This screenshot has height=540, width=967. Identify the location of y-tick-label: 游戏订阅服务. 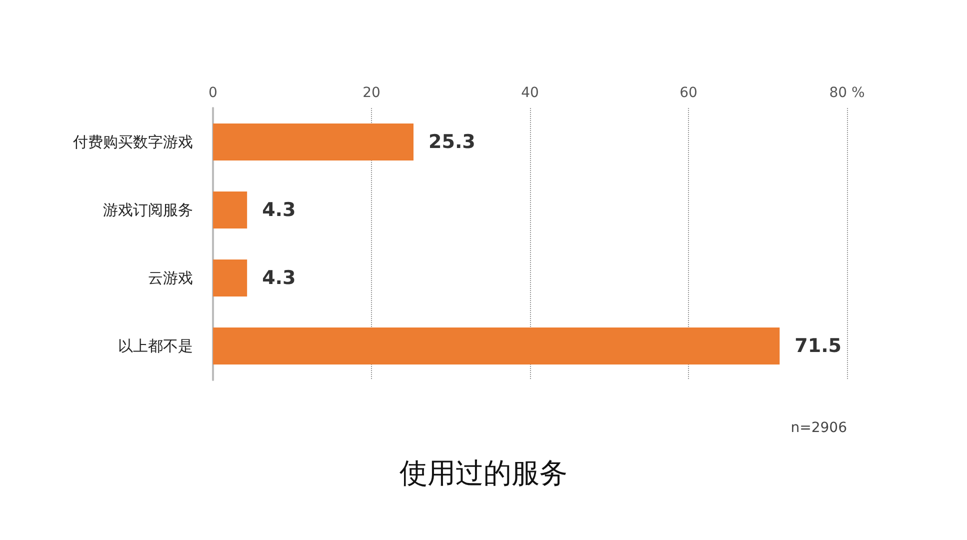
(148, 210).